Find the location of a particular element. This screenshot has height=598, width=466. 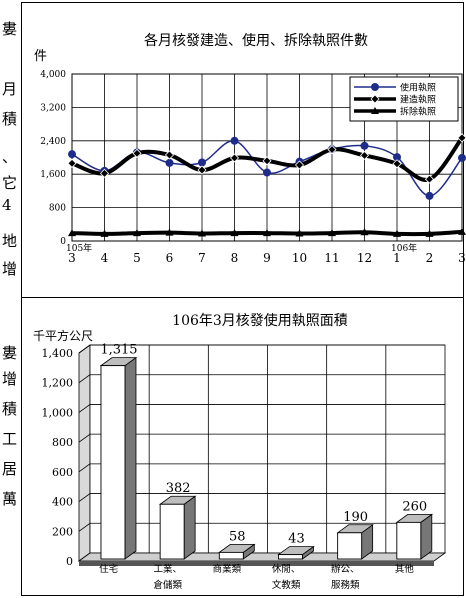

x-tick-label: 1 is located at coordinates (397, 258).